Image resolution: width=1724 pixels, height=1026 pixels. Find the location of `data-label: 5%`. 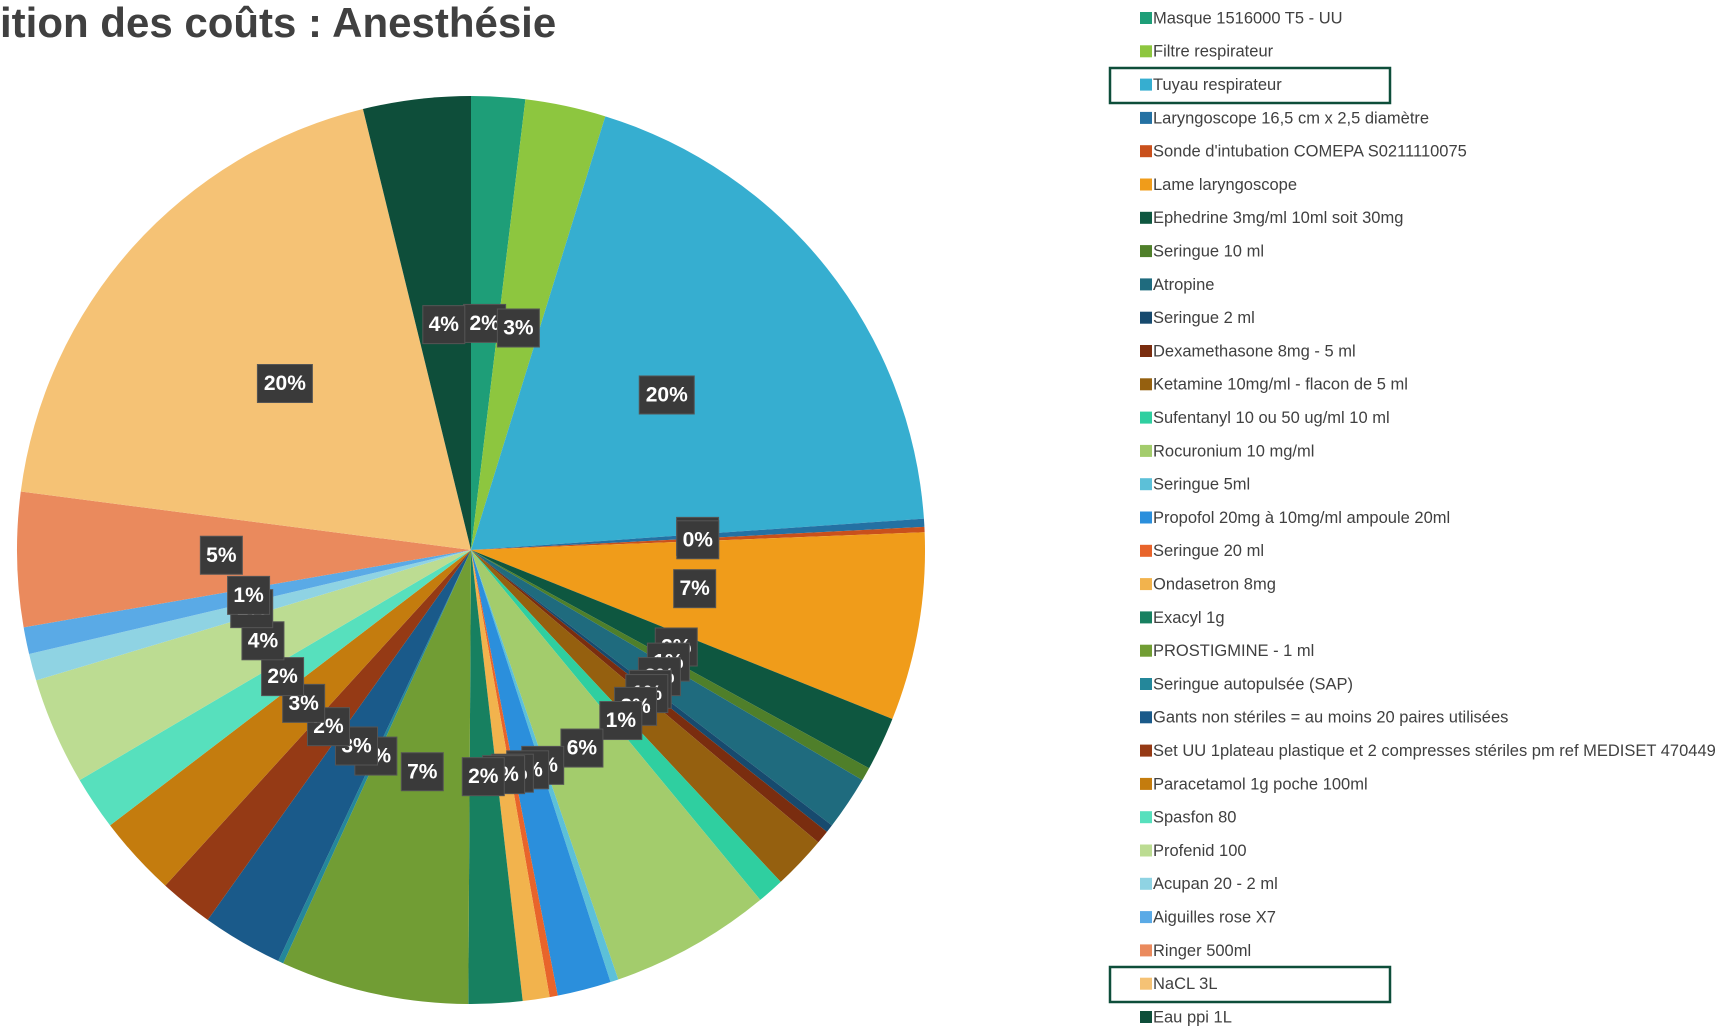

data-label: 5% is located at coordinates (221, 555).